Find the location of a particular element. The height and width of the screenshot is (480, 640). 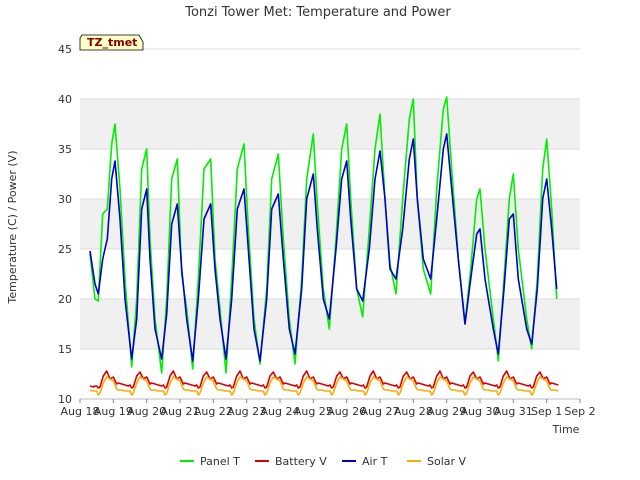

series-line-battery-v is located at coordinates (324, 379).